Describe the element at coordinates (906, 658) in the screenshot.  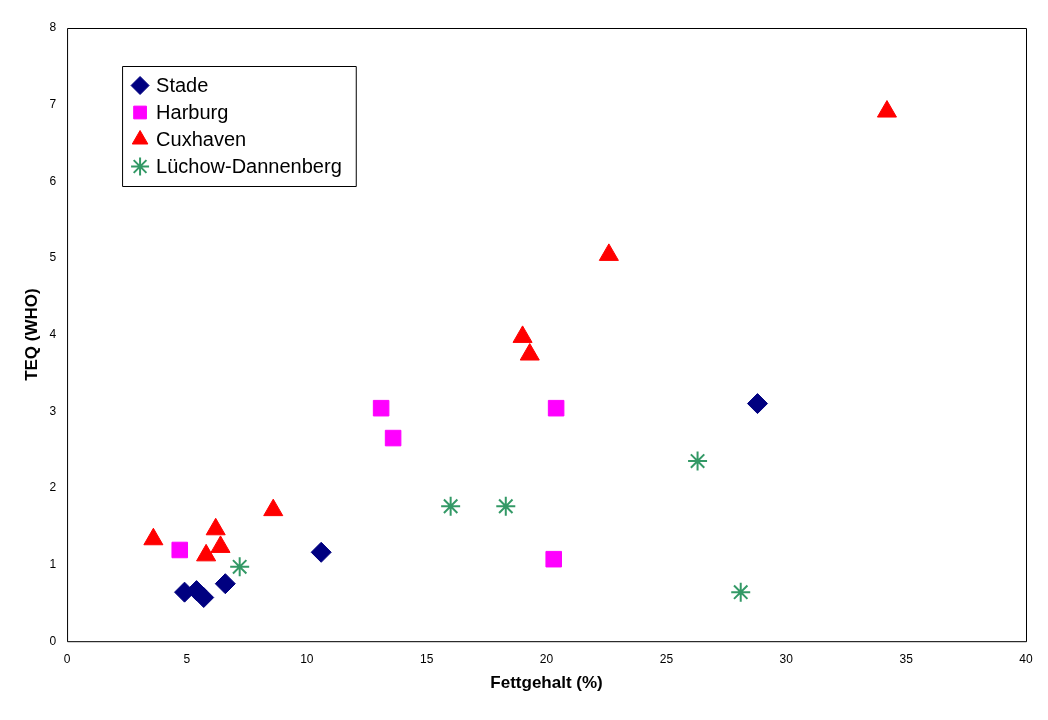
I see `x-tick-label: 35` at that location.